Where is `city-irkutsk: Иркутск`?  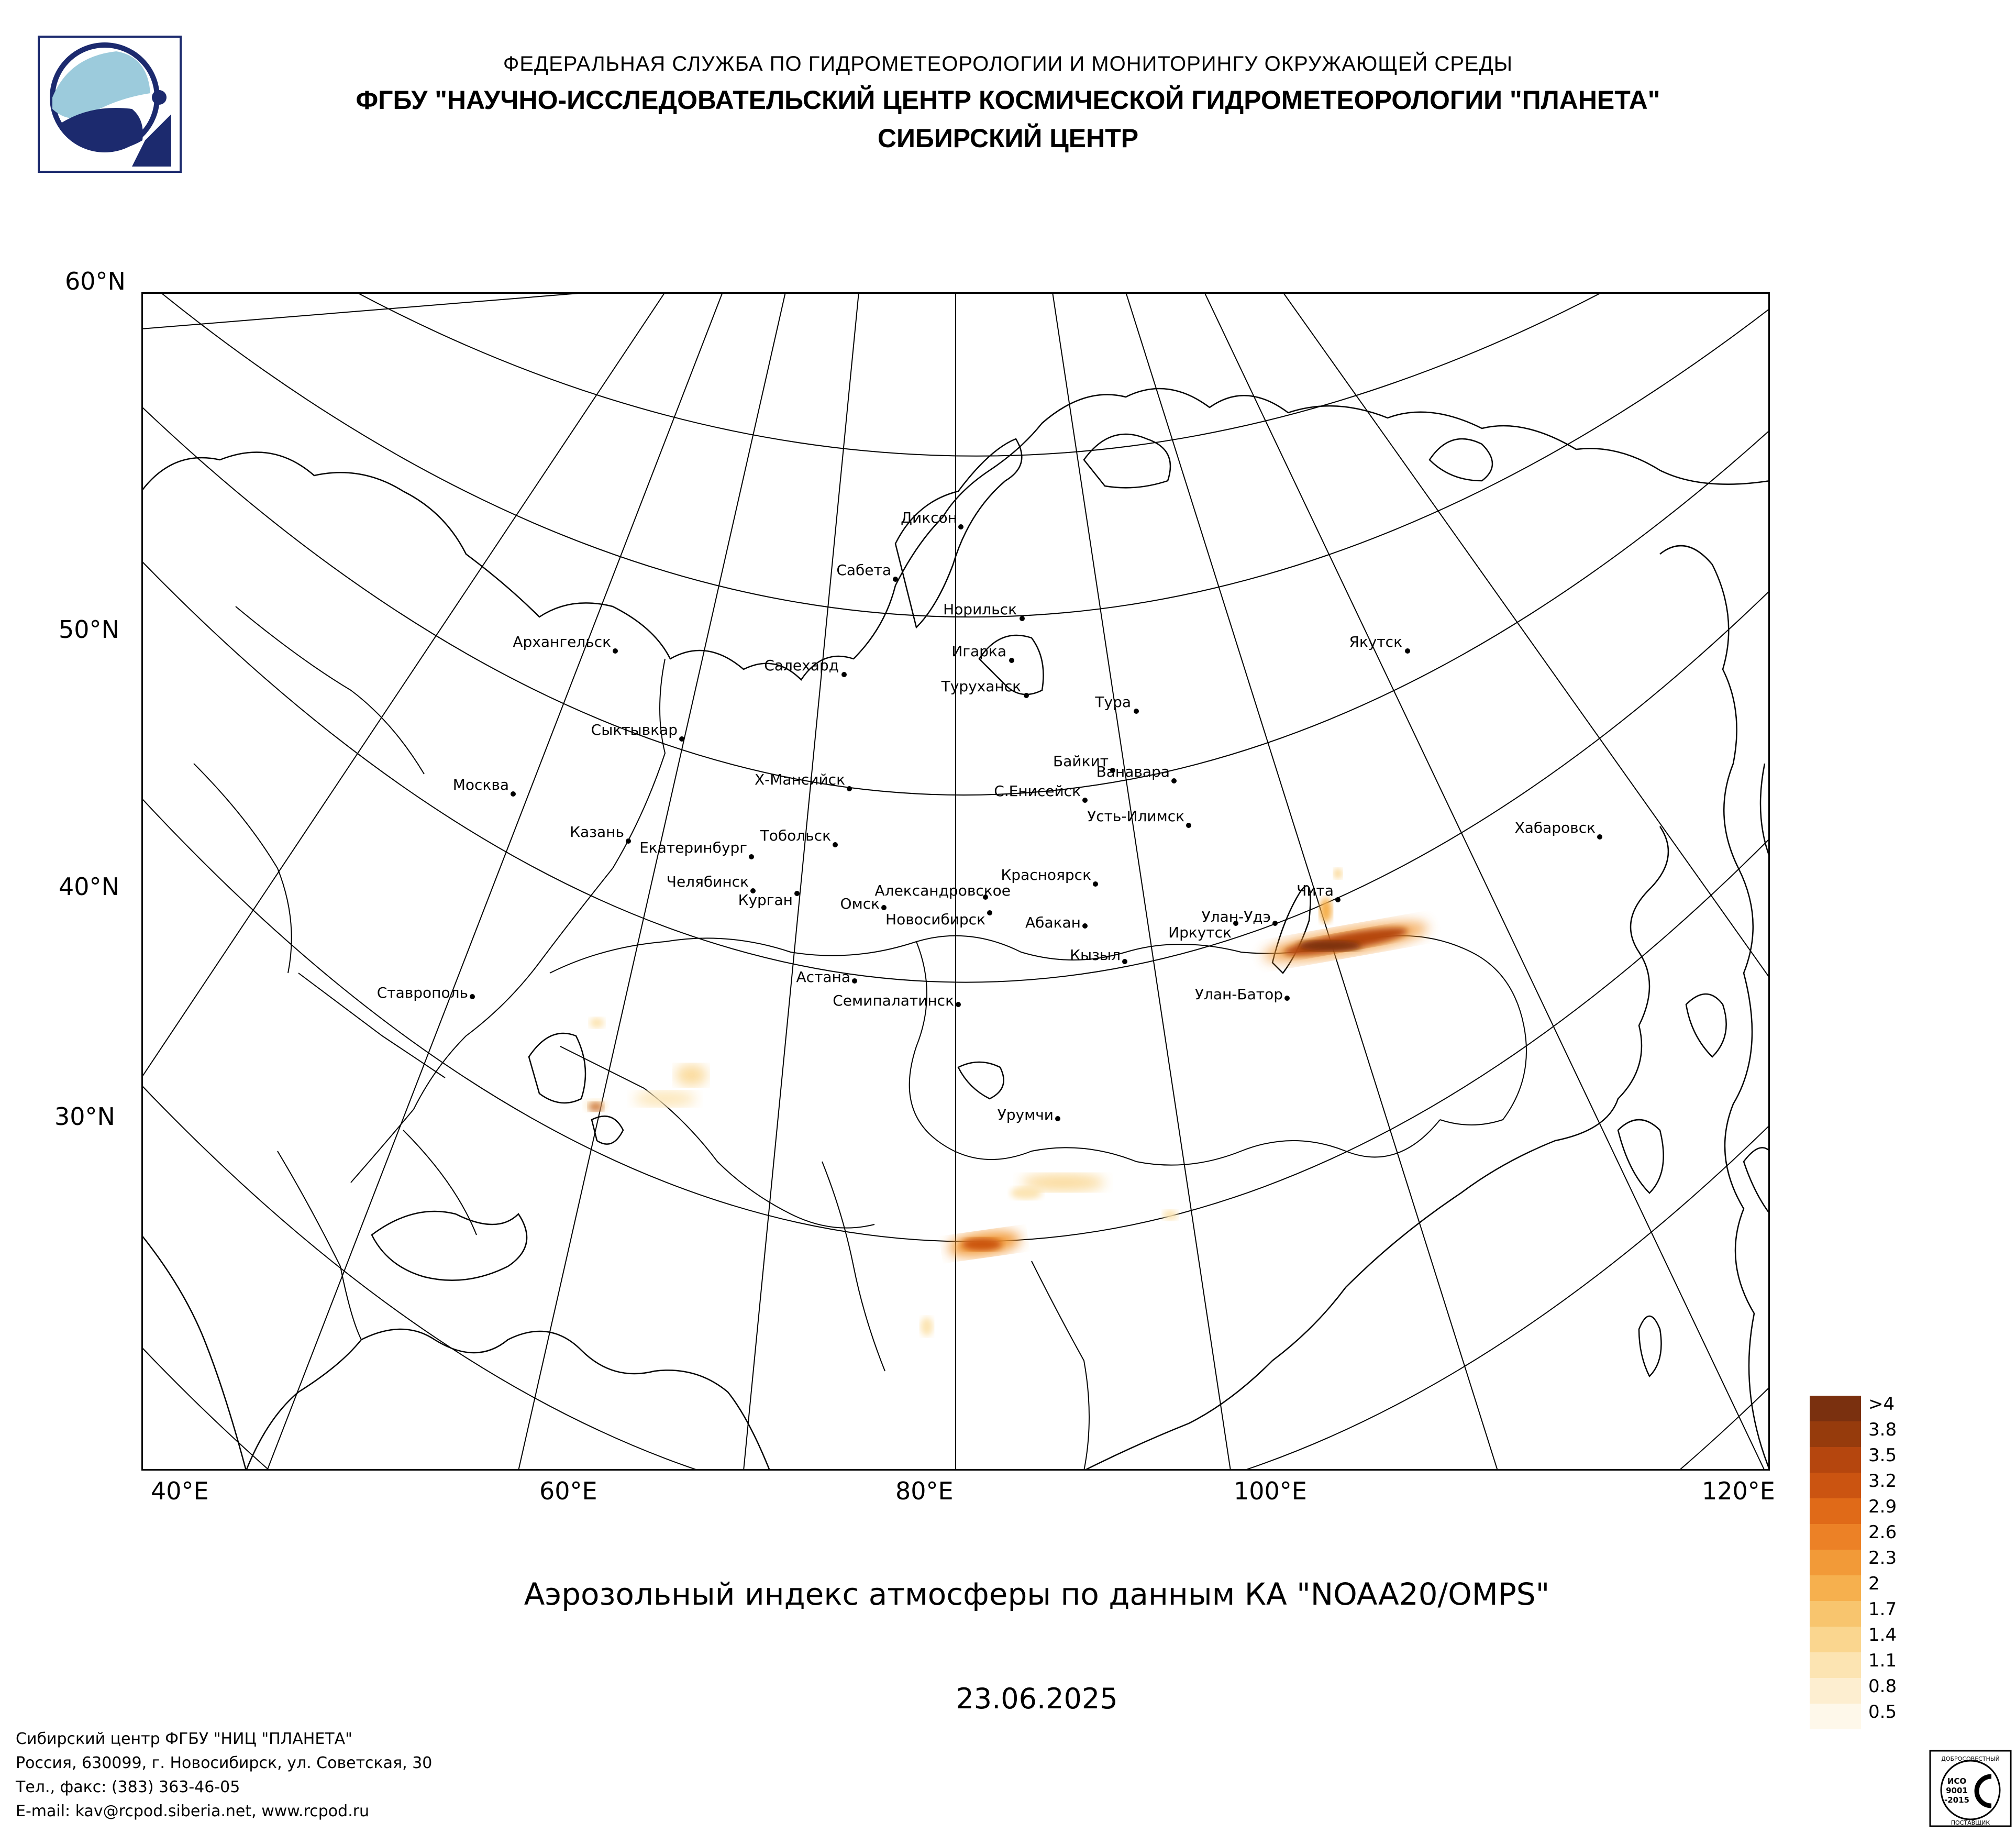 city-irkutsk: Иркутск is located at coordinates (1203, 931).